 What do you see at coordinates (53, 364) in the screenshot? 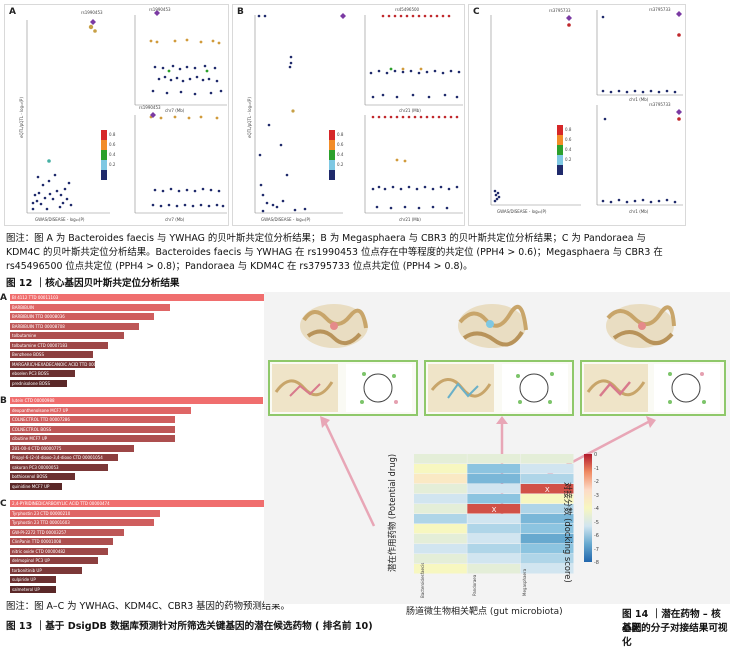
I see `drug-bar: MARGARIC/HEXADECANOIC ACID TTD 00009719` at bounding box center [53, 364].